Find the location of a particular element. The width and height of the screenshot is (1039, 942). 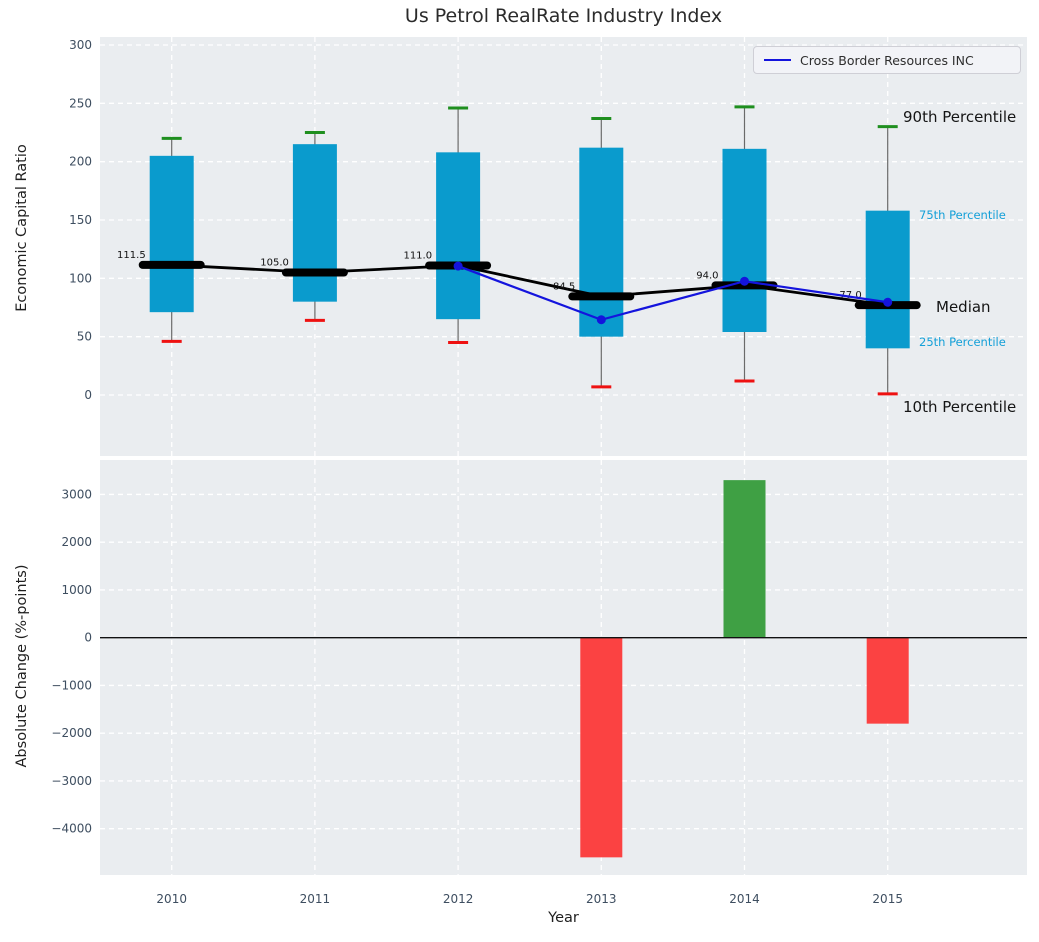

bottom-y-axis-label: Absolute Change (%-points) is located at coordinates (22, 666).